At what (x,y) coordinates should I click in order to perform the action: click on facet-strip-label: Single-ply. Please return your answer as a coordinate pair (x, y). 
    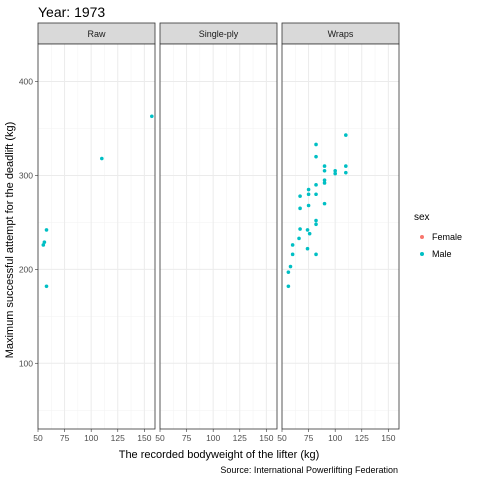
    Looking at the image, I should click on (219, 34).